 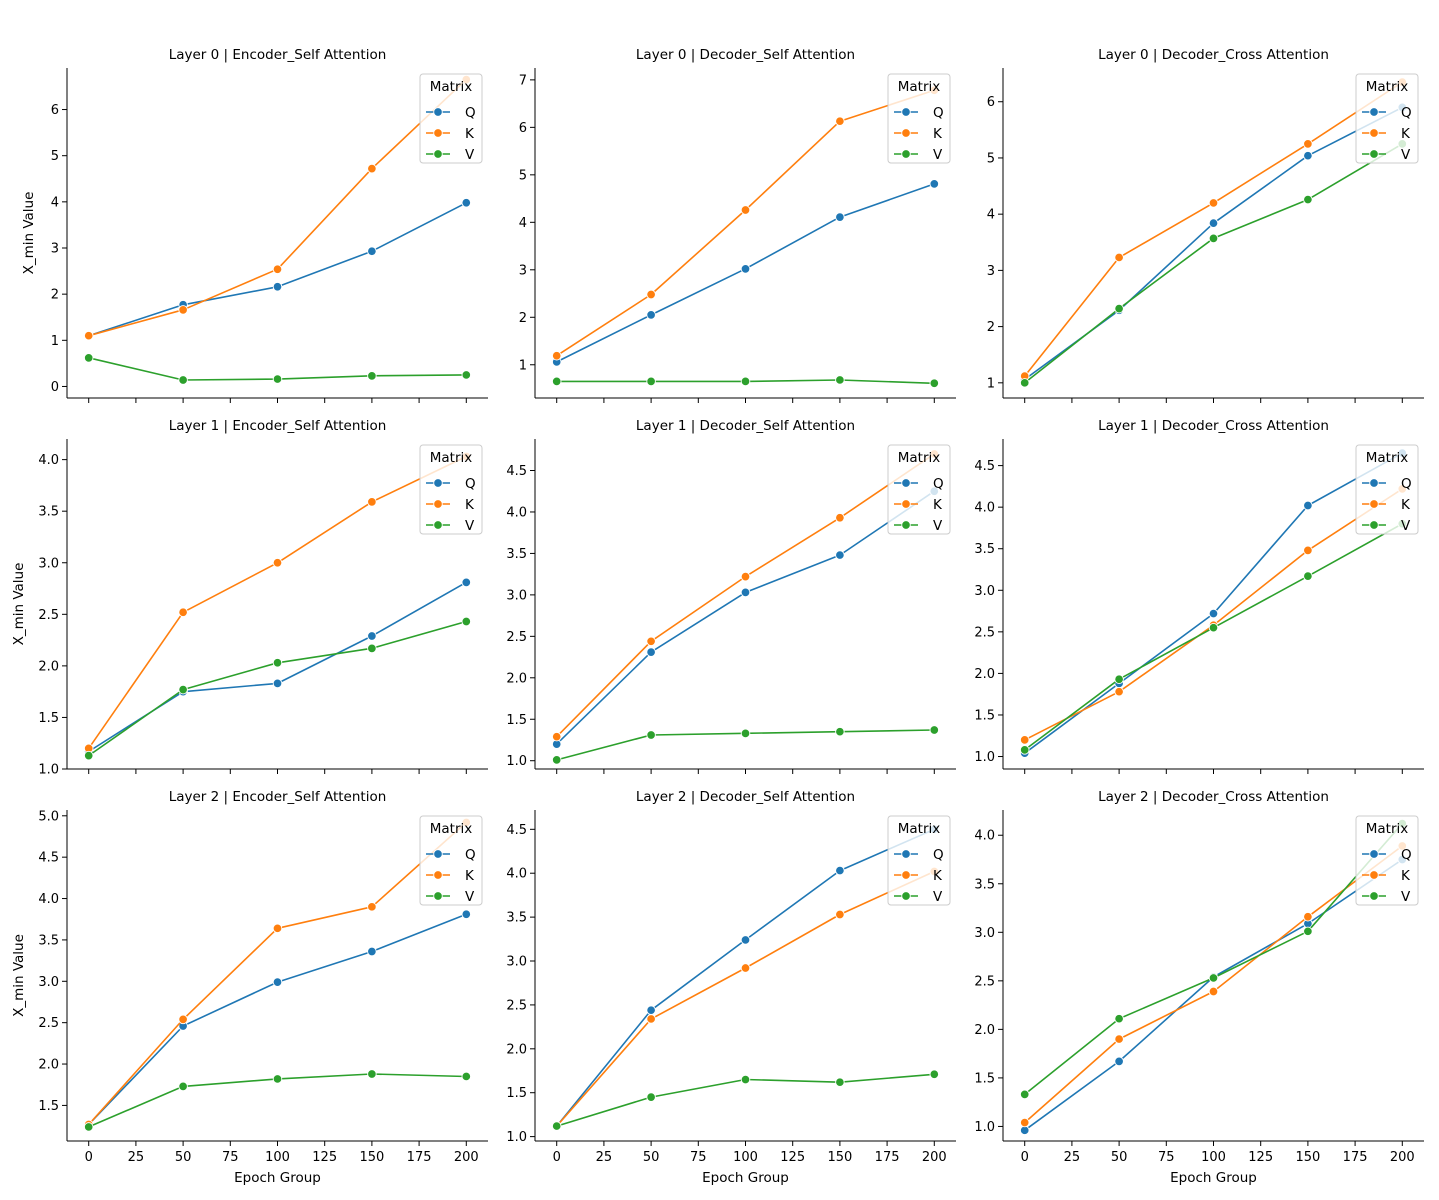 I want to click on y-tick-label: 4.0, so click(x=516, y=512).